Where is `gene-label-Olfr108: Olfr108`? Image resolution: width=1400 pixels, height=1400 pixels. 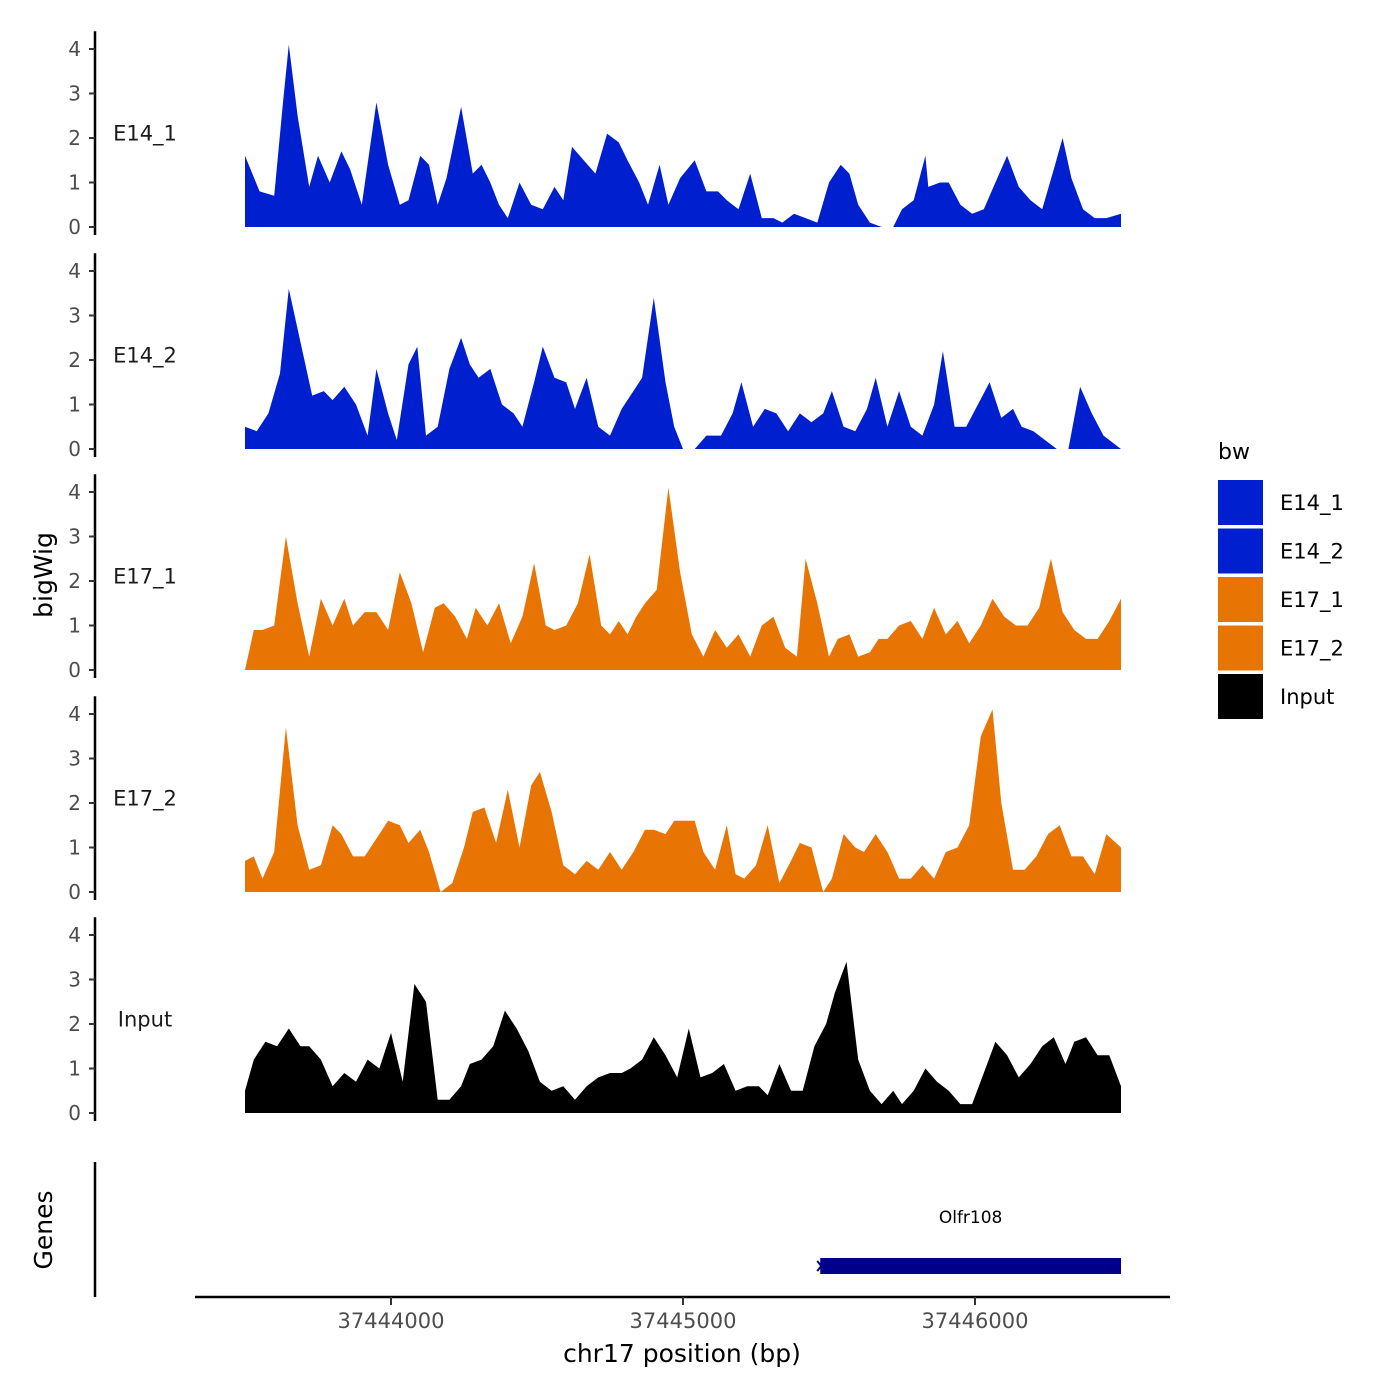 gene-label-Olfr108: Olfr108 is located at coordinates (971, 1218).